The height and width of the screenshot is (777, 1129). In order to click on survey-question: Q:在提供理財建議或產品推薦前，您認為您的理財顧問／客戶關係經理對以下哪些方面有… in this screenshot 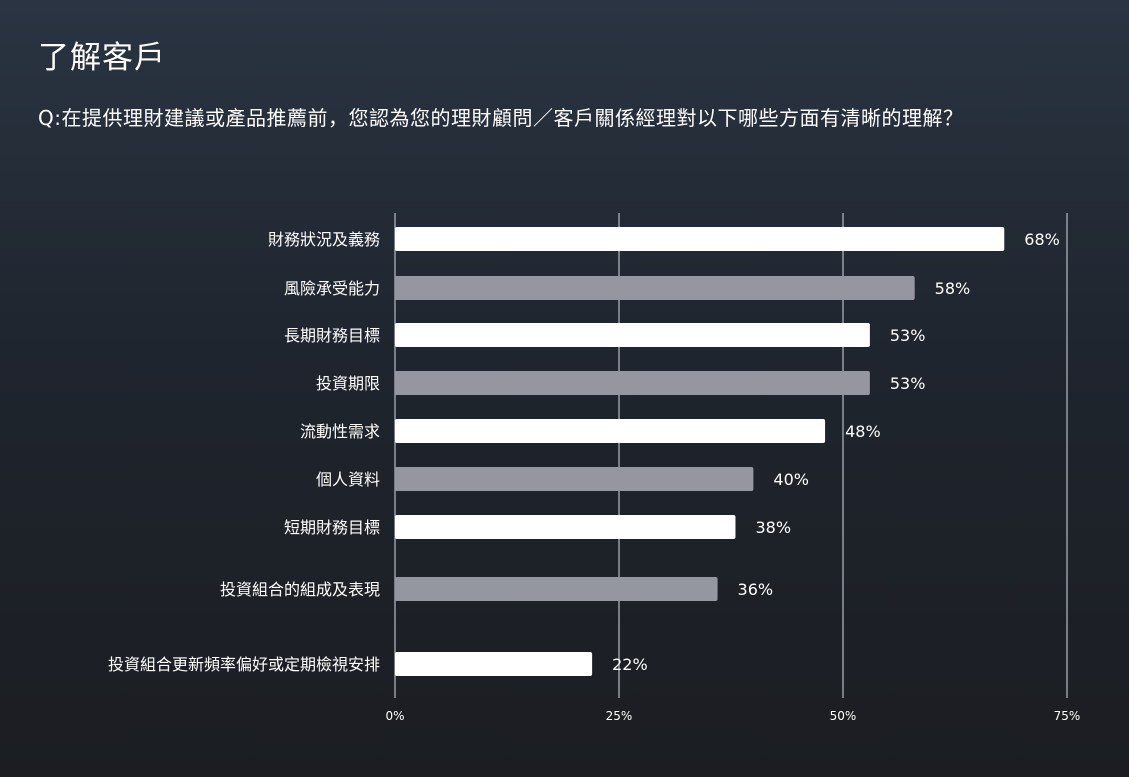, I will do `click(501, 118)`.